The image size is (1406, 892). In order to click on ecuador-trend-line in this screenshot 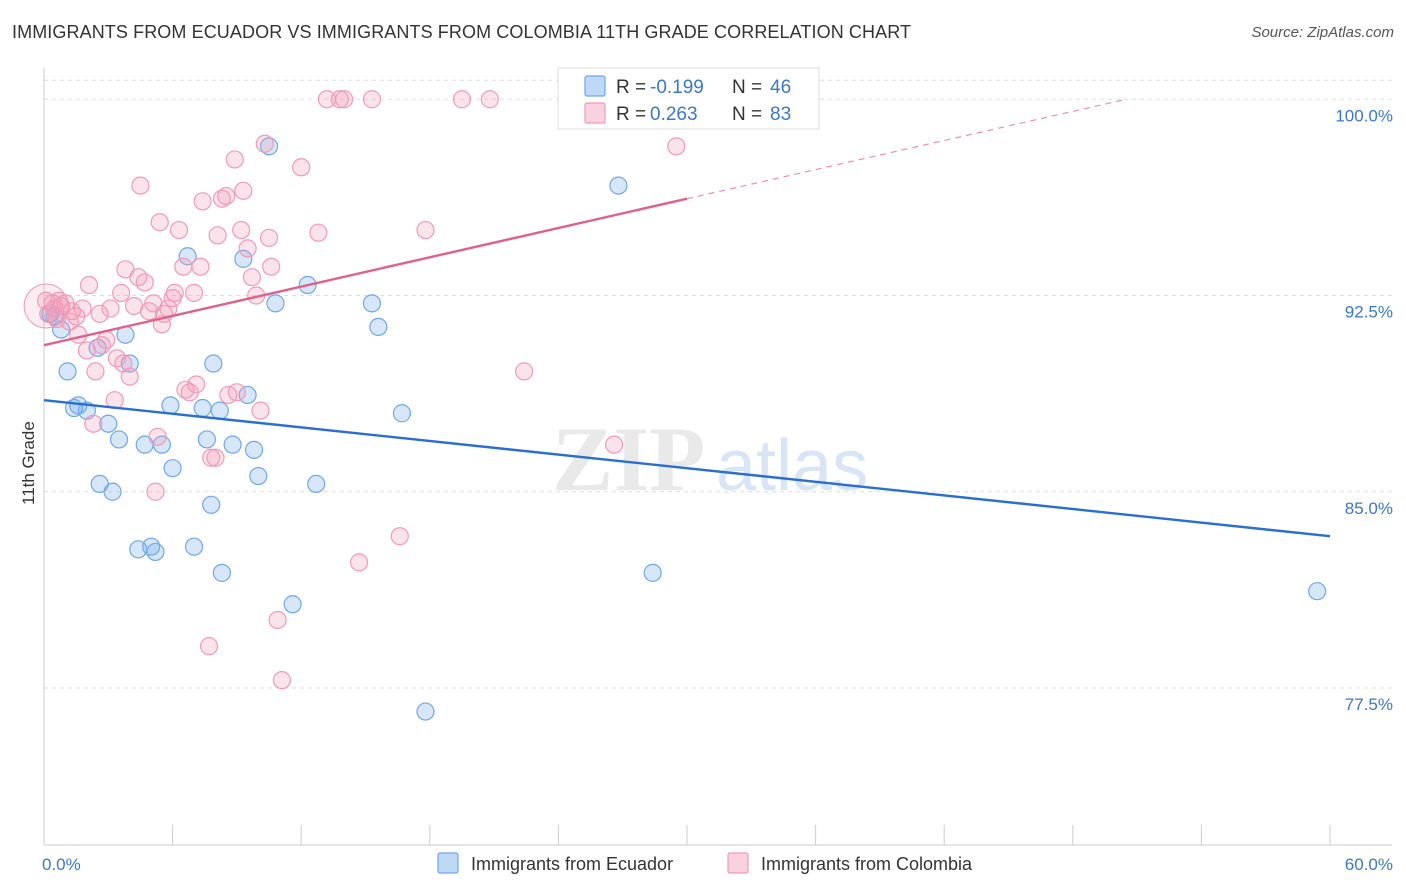, I will do `click(687, 468)`.